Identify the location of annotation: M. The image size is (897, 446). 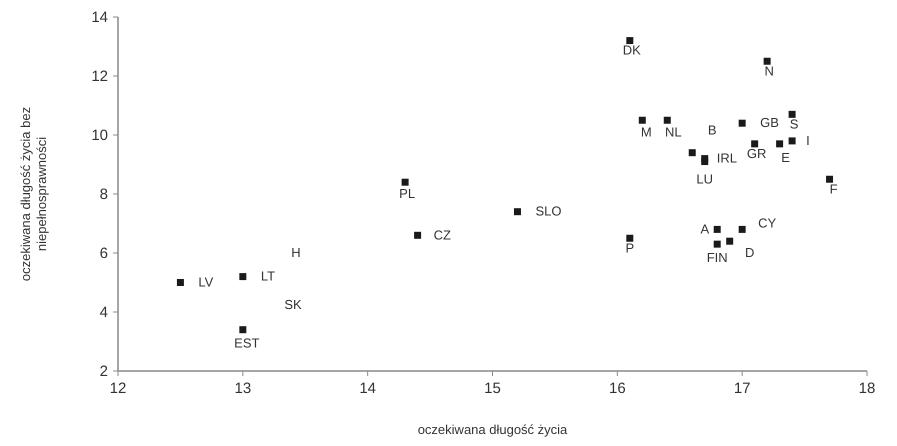
(646, 132).